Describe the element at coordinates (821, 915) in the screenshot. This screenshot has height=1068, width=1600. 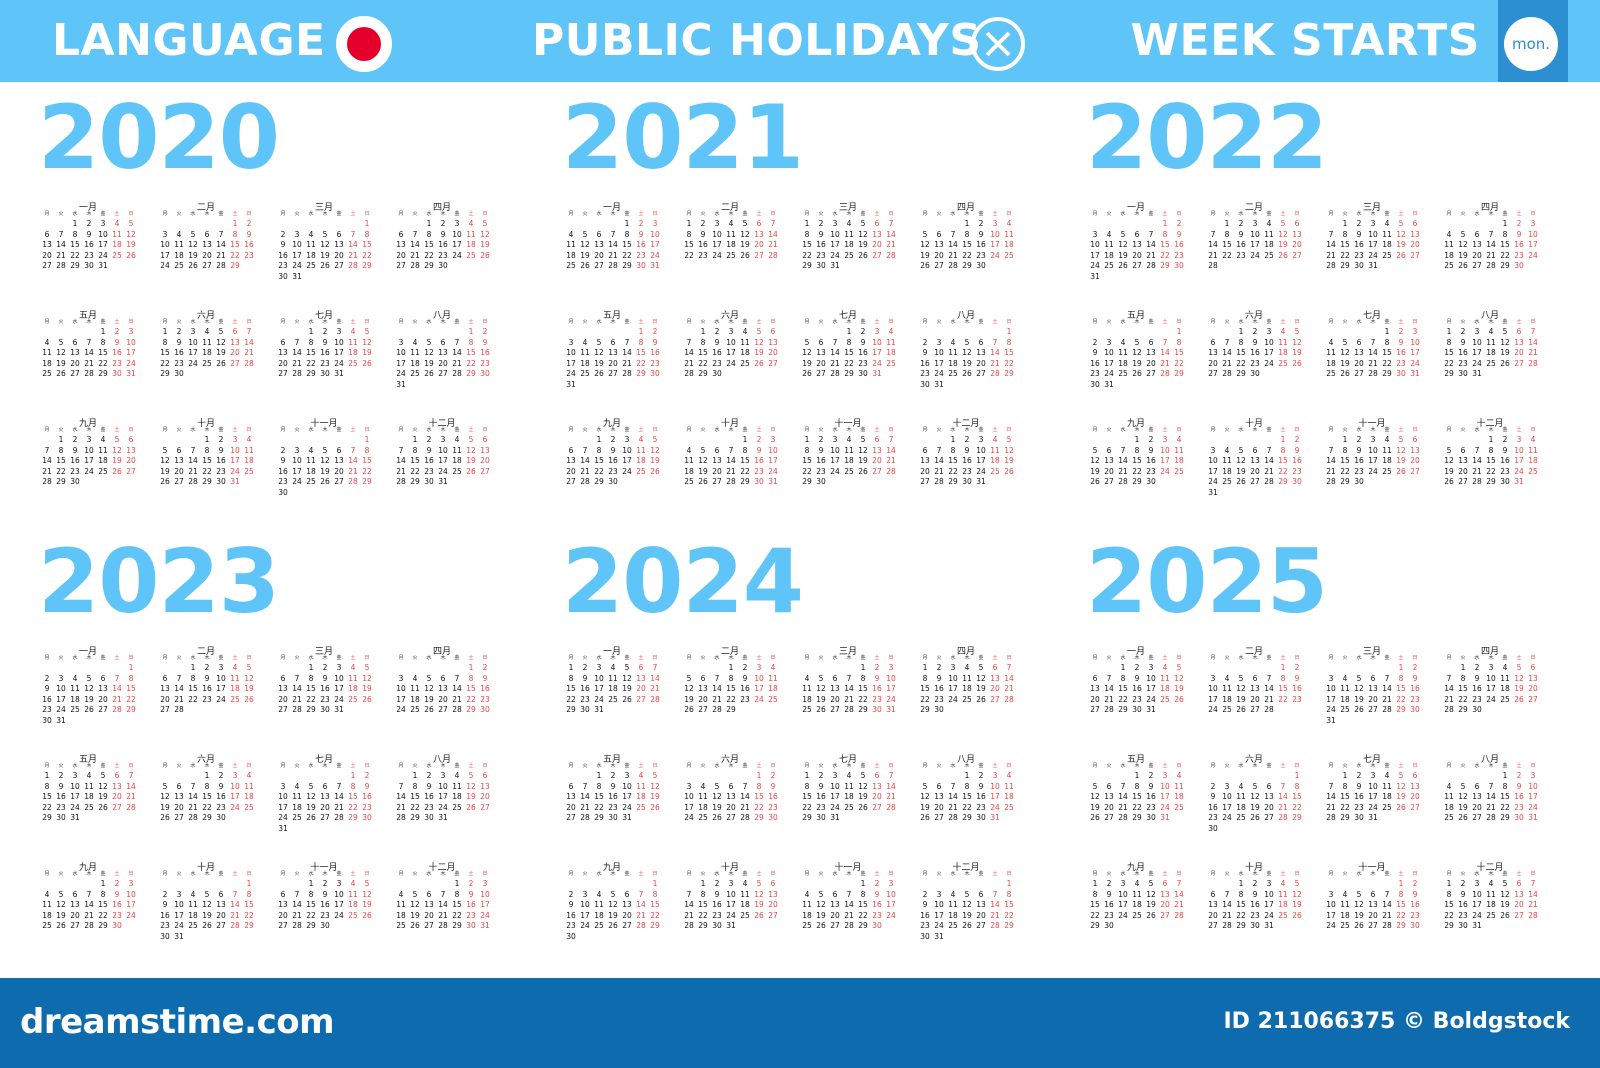
I see `day-cell: 19` at that location.